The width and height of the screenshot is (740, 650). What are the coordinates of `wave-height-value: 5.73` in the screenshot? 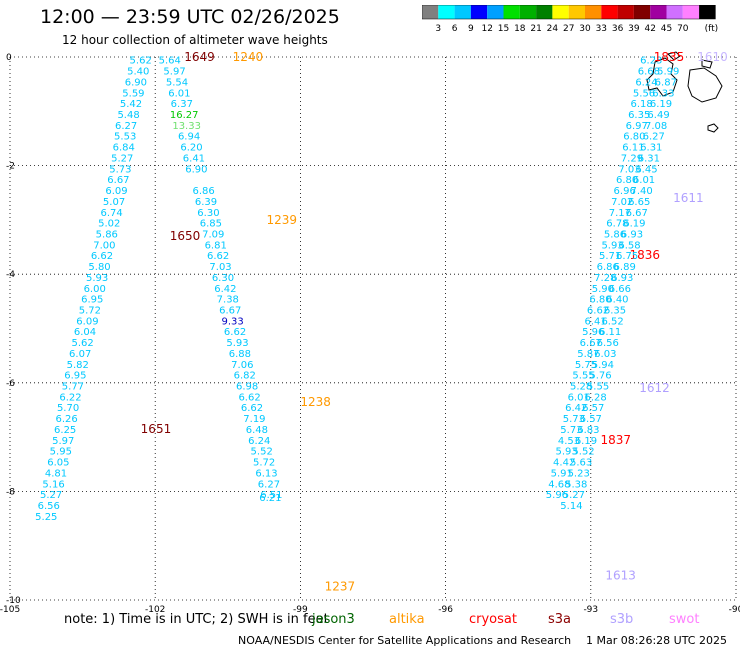 It's located at (571, 430).